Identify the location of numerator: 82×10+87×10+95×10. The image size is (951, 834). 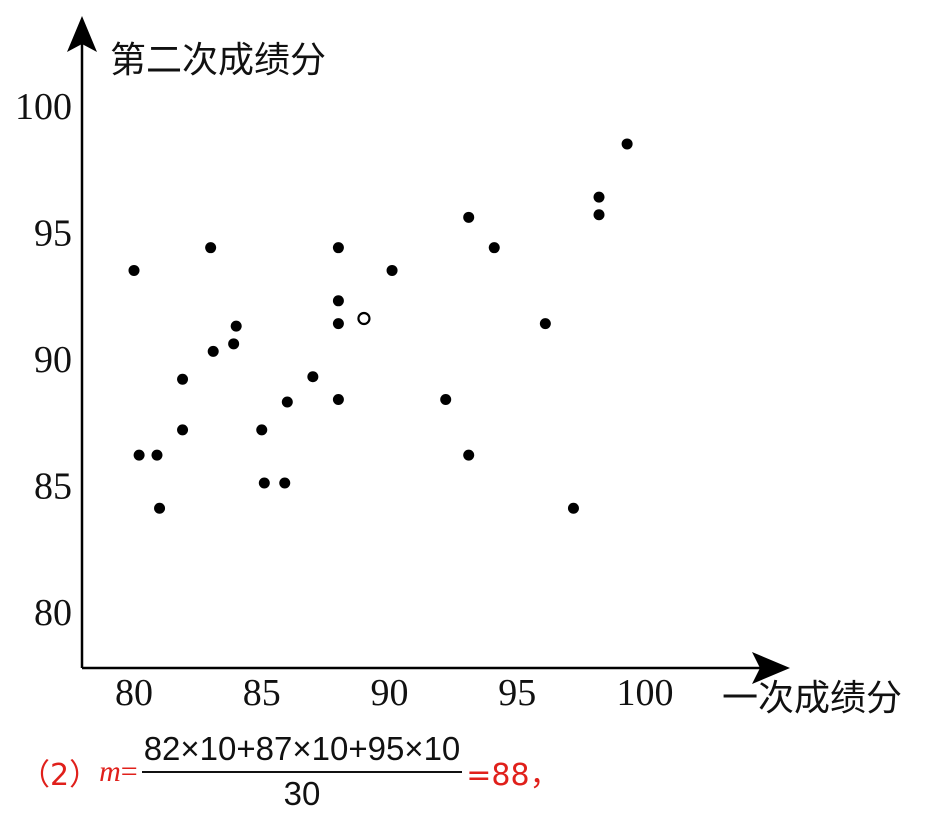
(302, 752).